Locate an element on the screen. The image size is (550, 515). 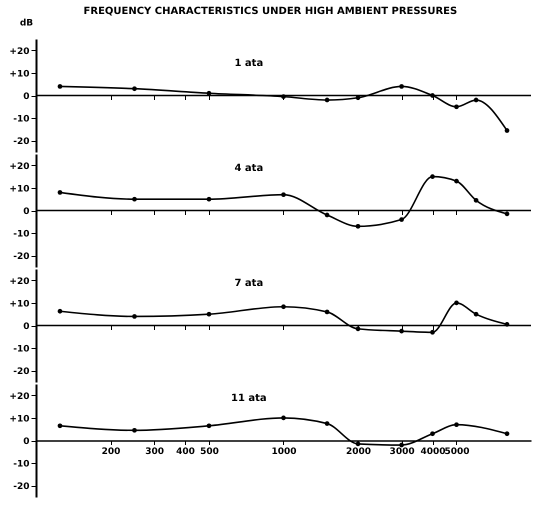
x-tick-label: 4000 is located at coordinates (433, 452).